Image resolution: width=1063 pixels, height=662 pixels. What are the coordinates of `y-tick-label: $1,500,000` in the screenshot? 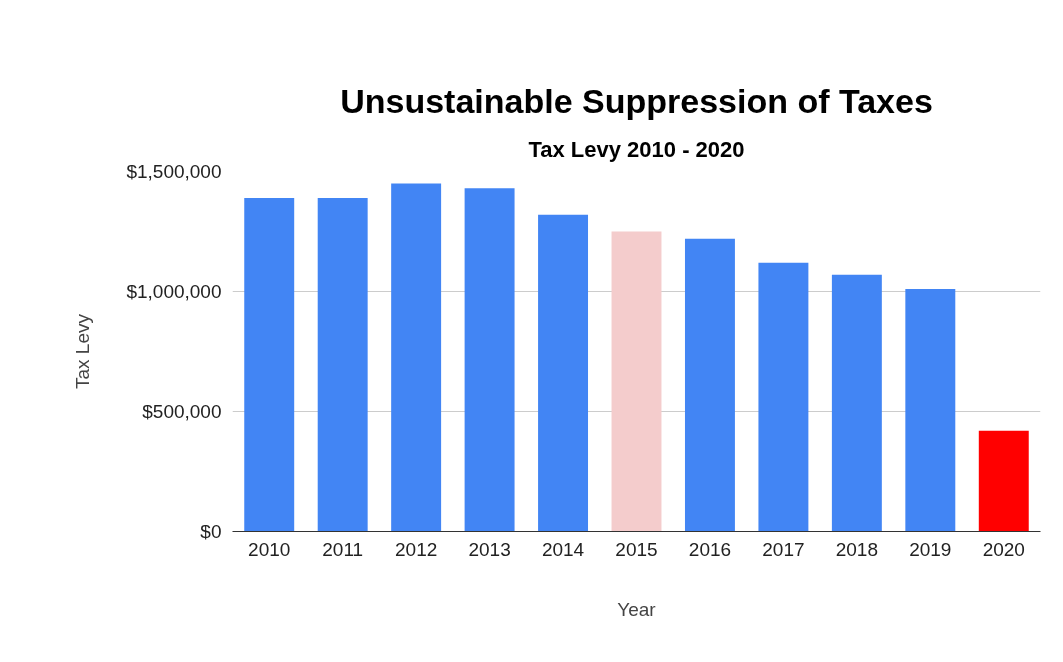 It's located at (174, 171).